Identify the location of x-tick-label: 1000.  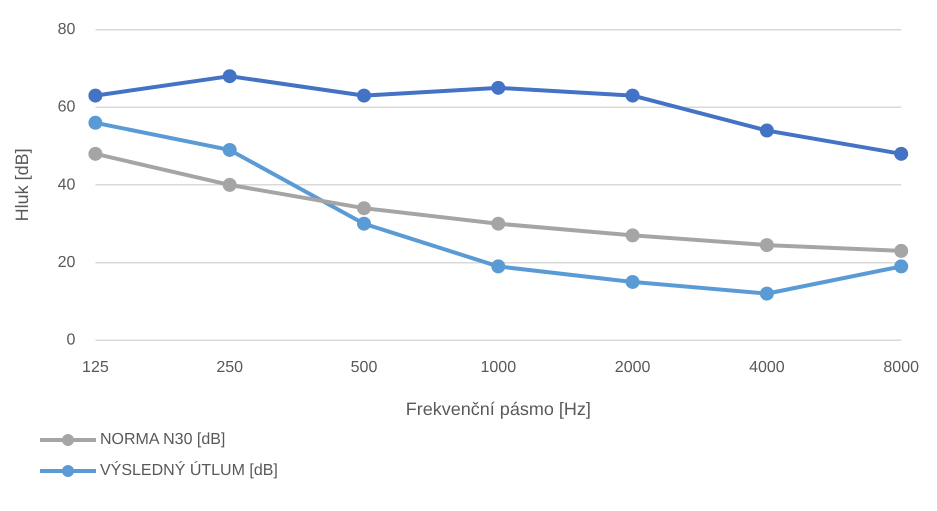
(498, 367).